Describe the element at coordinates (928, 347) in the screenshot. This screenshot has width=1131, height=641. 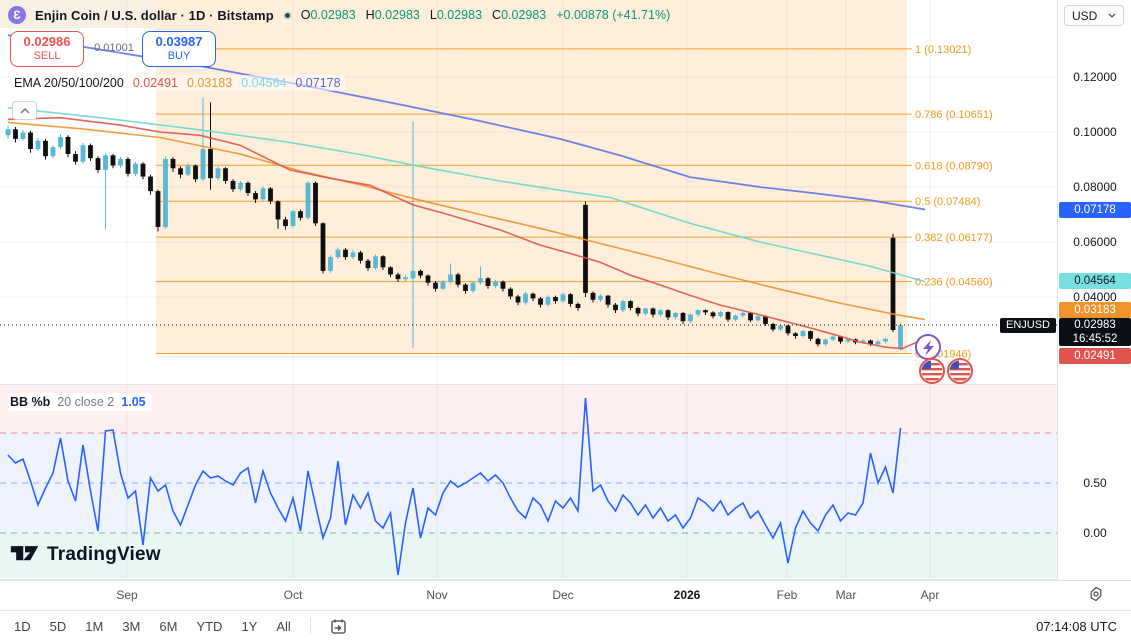
I see `lightning-event-icon` at that location.